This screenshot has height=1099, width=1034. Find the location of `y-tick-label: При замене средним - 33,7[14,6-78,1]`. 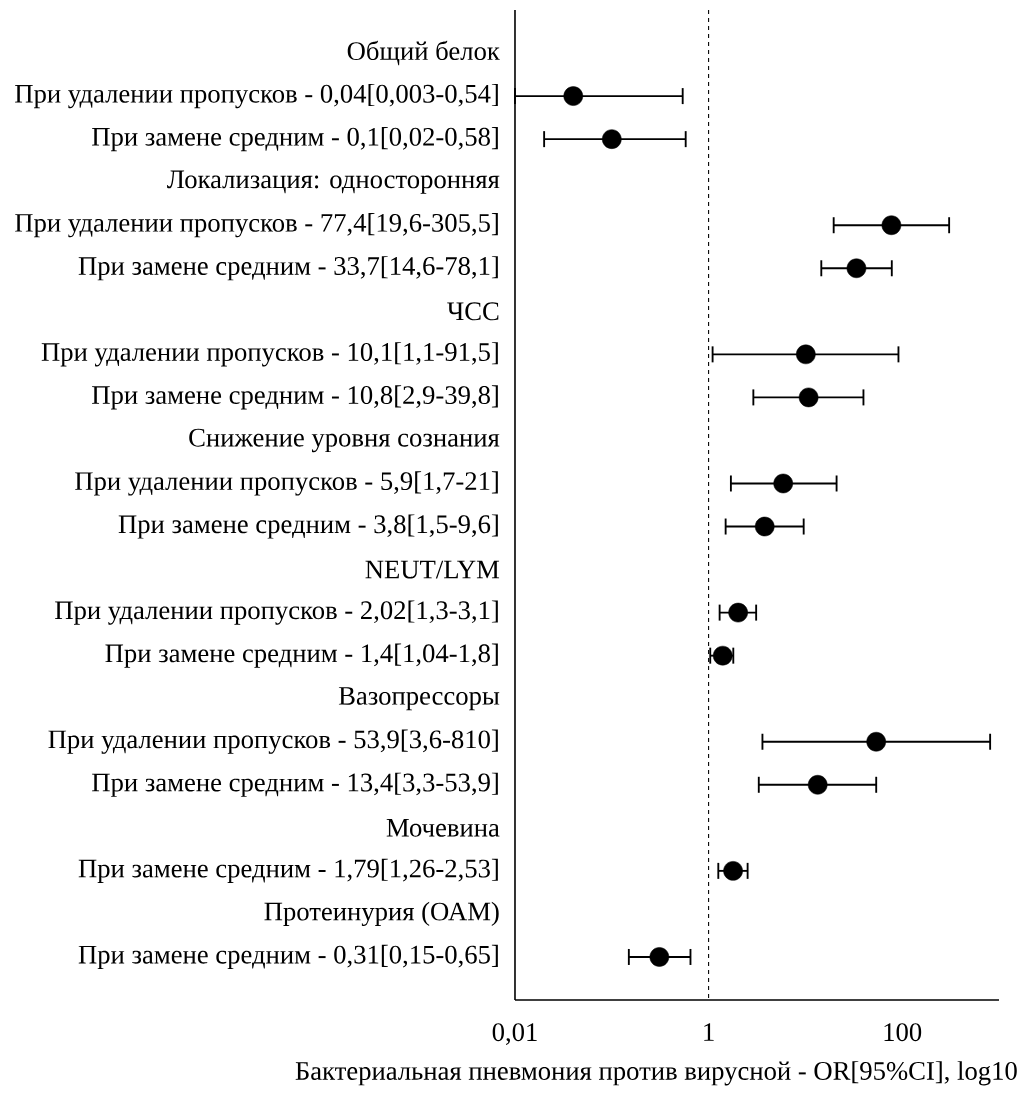

y-tick-label: При замене средним - 33,7[14,6-78,1] is located at coordinates (288, 268).